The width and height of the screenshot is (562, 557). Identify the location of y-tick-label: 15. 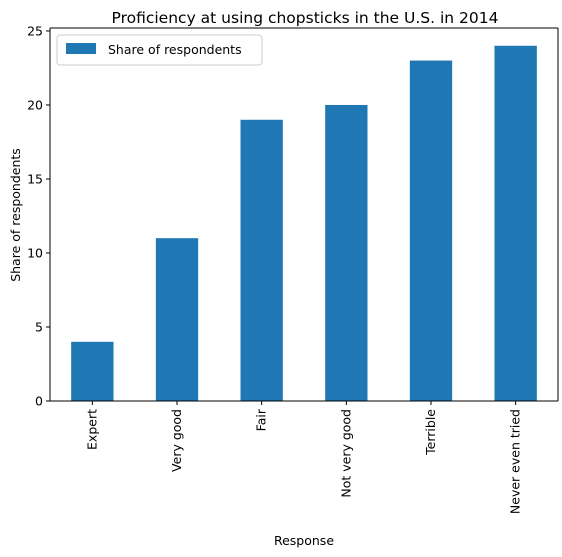
(35, 178).